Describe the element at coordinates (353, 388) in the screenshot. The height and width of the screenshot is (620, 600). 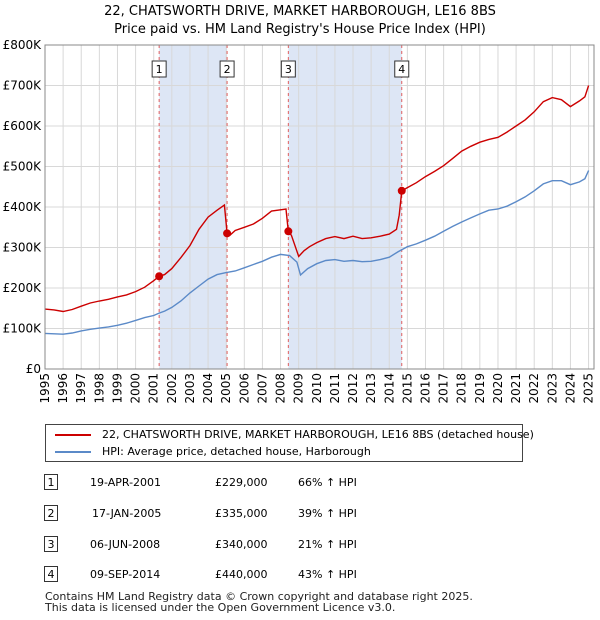
I see `x-tick-label: 2012` at that location.